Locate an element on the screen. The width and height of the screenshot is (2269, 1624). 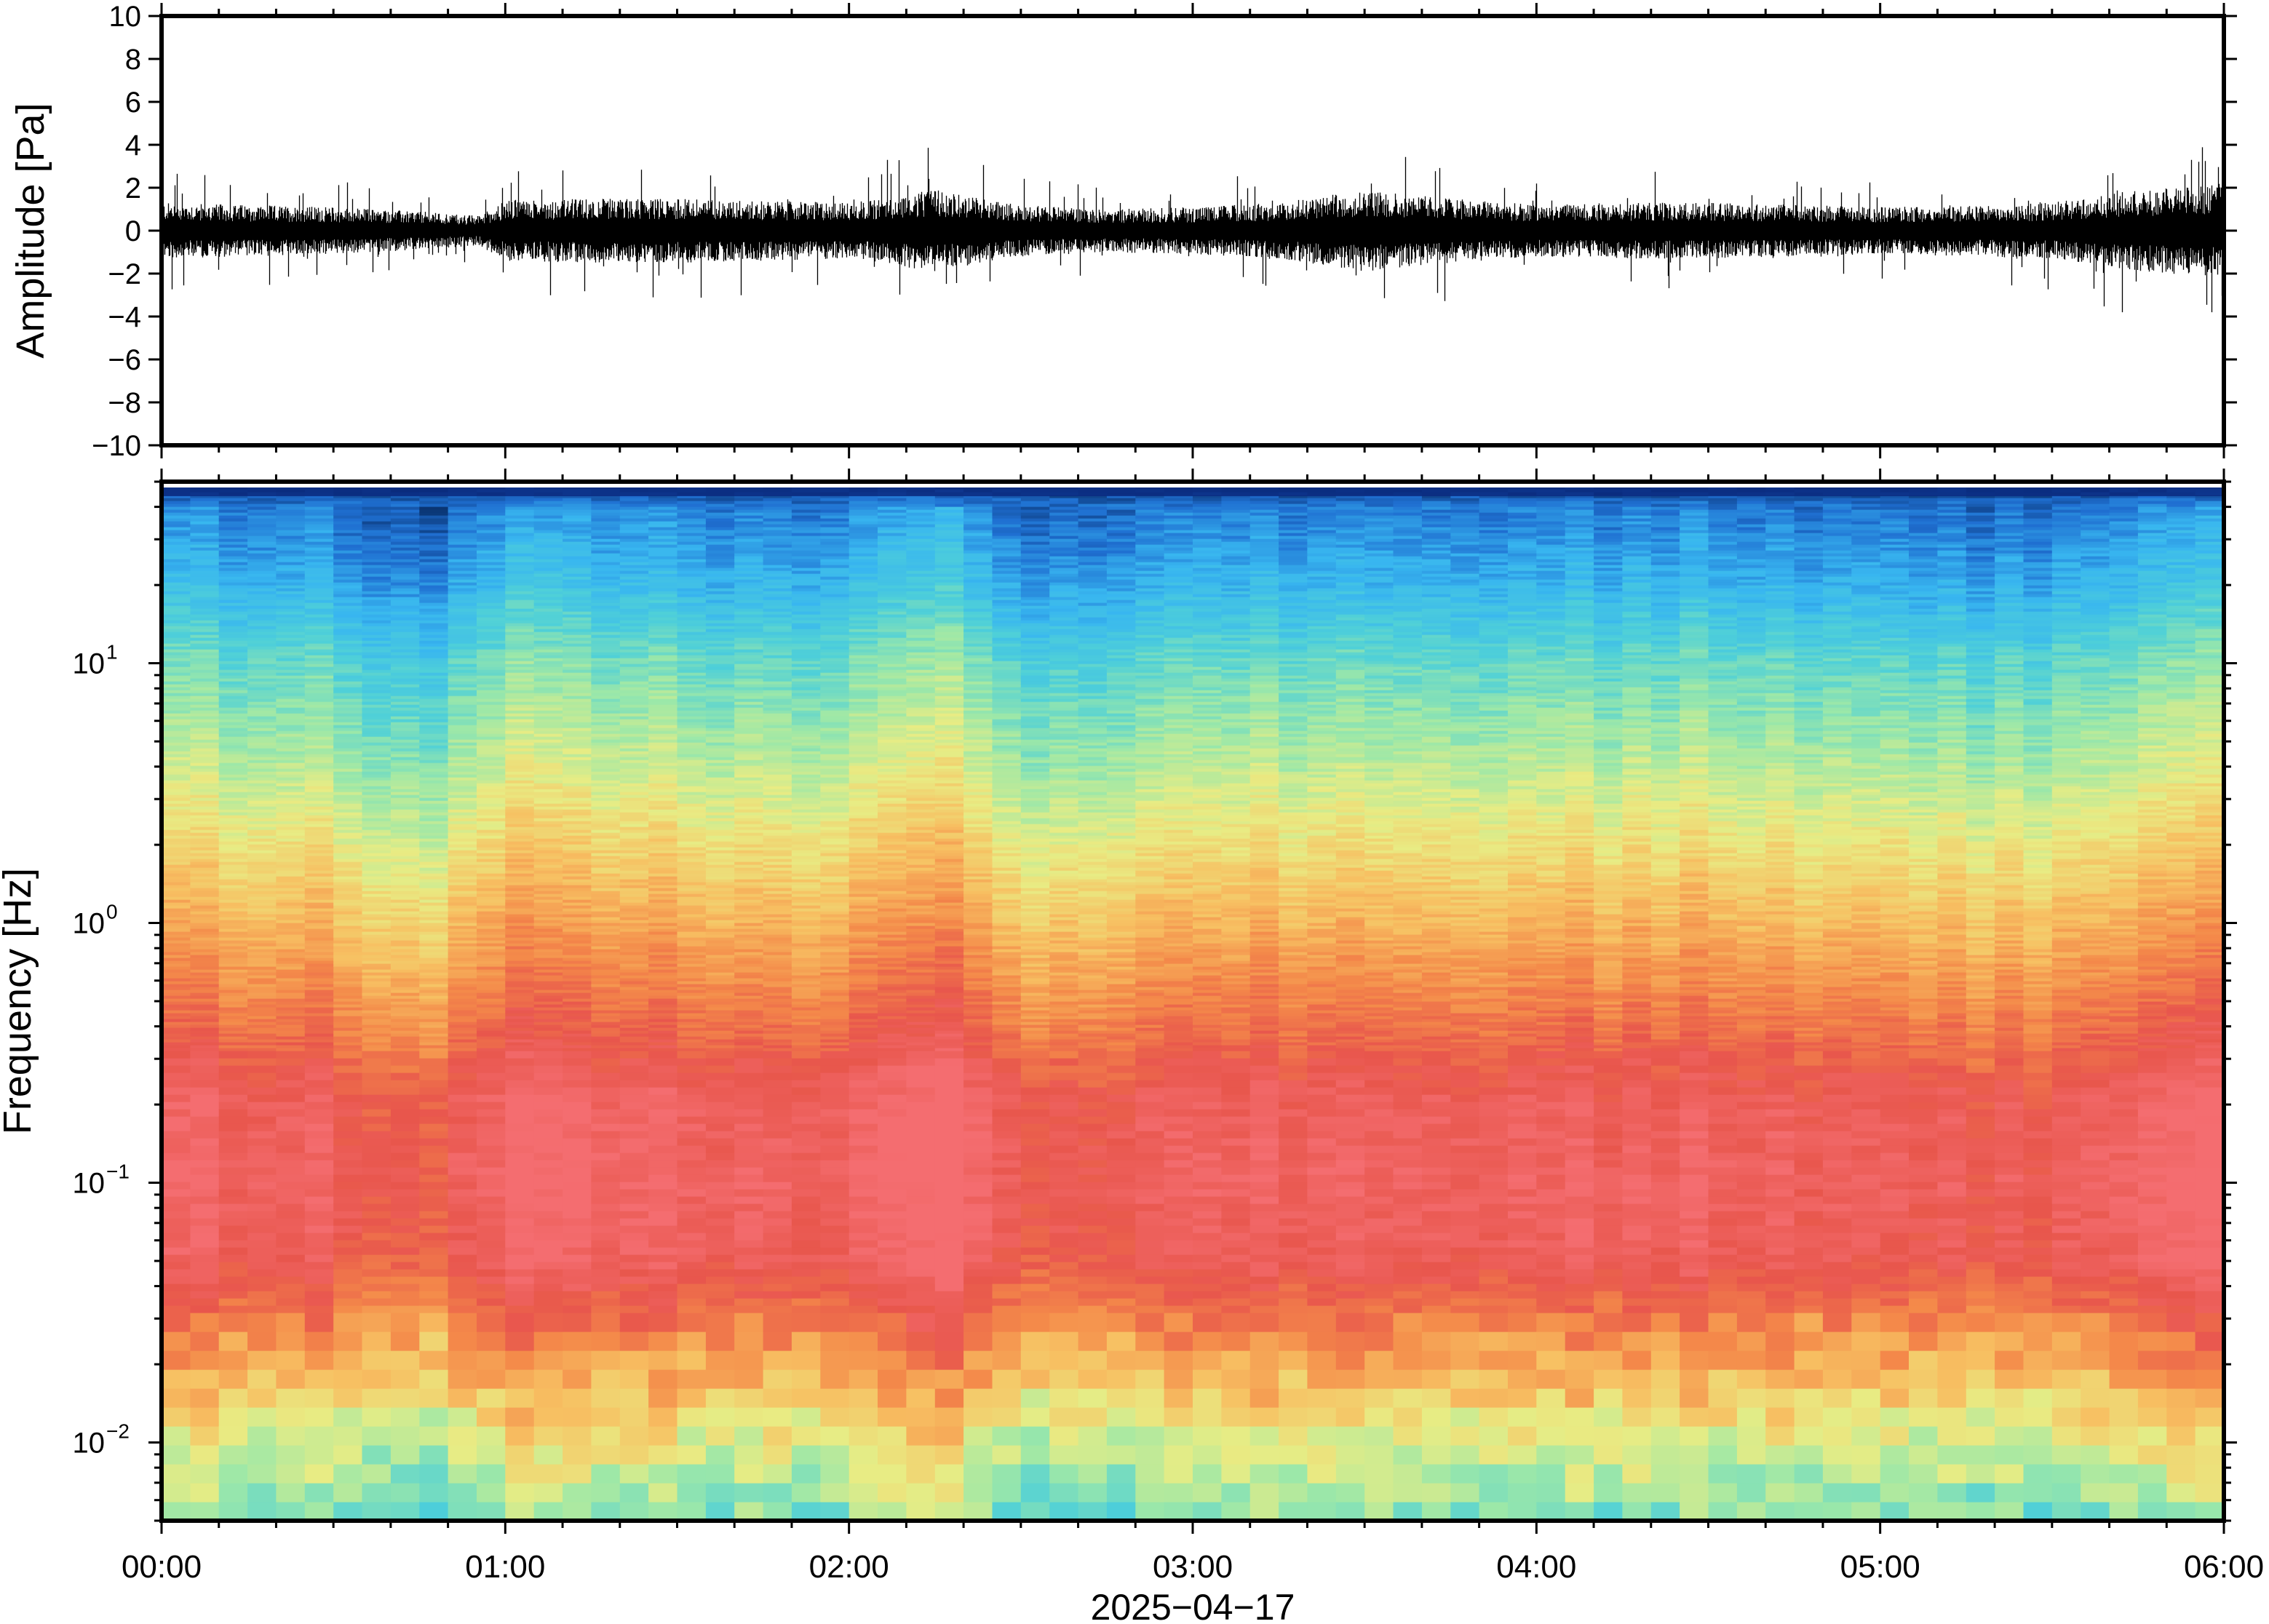
waveform-trace is located at coordinates (1193, 230).